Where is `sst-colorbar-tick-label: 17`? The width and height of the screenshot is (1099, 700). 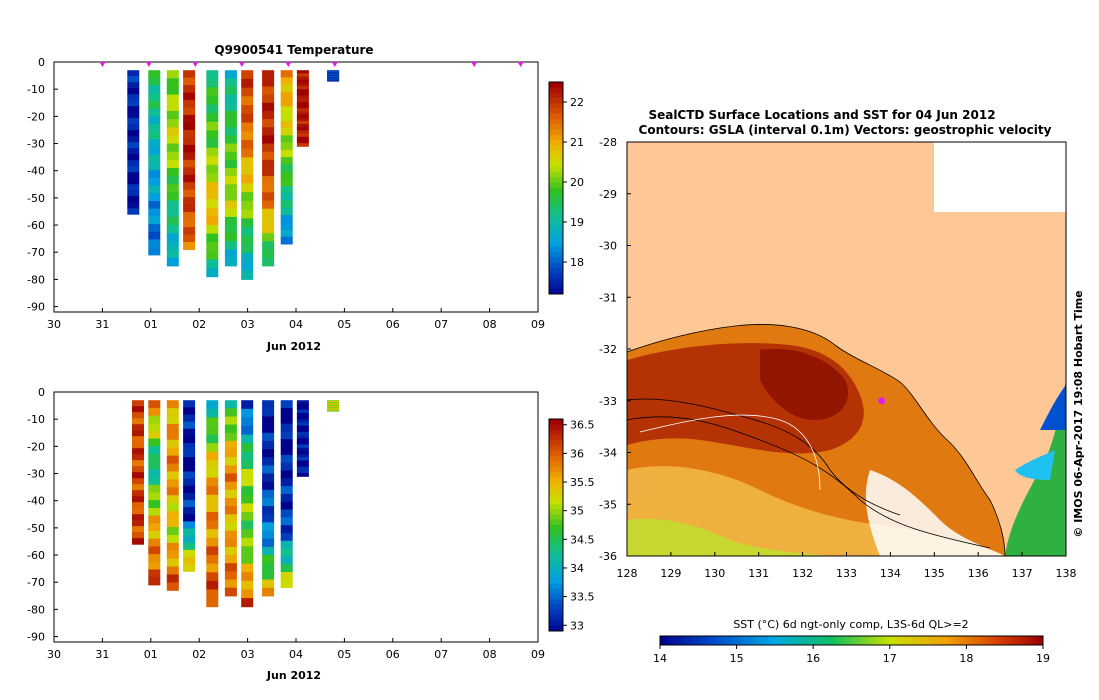 sst-colorbar-tick-label: 17 is located at coordinates (890, 658).